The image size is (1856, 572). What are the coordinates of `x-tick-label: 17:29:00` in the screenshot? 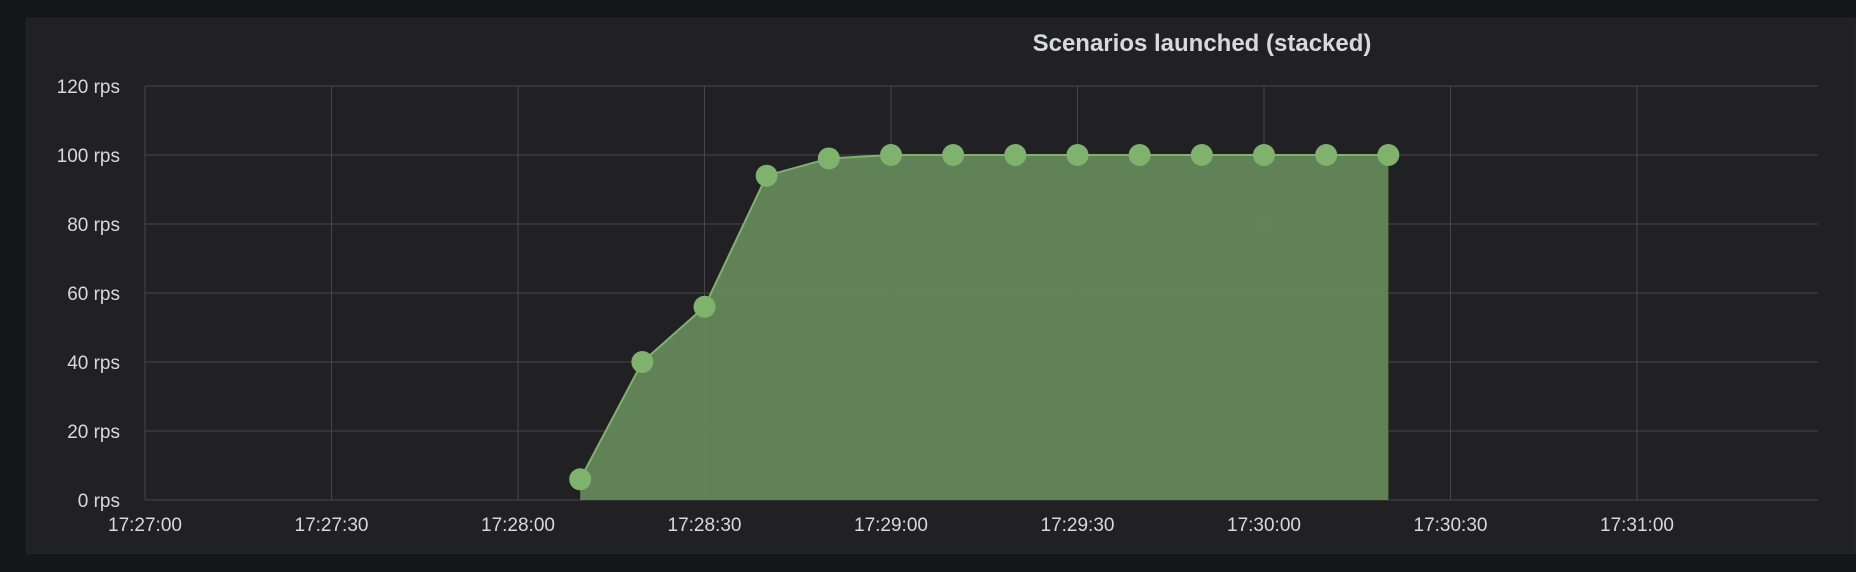 It's located at (891, 525).